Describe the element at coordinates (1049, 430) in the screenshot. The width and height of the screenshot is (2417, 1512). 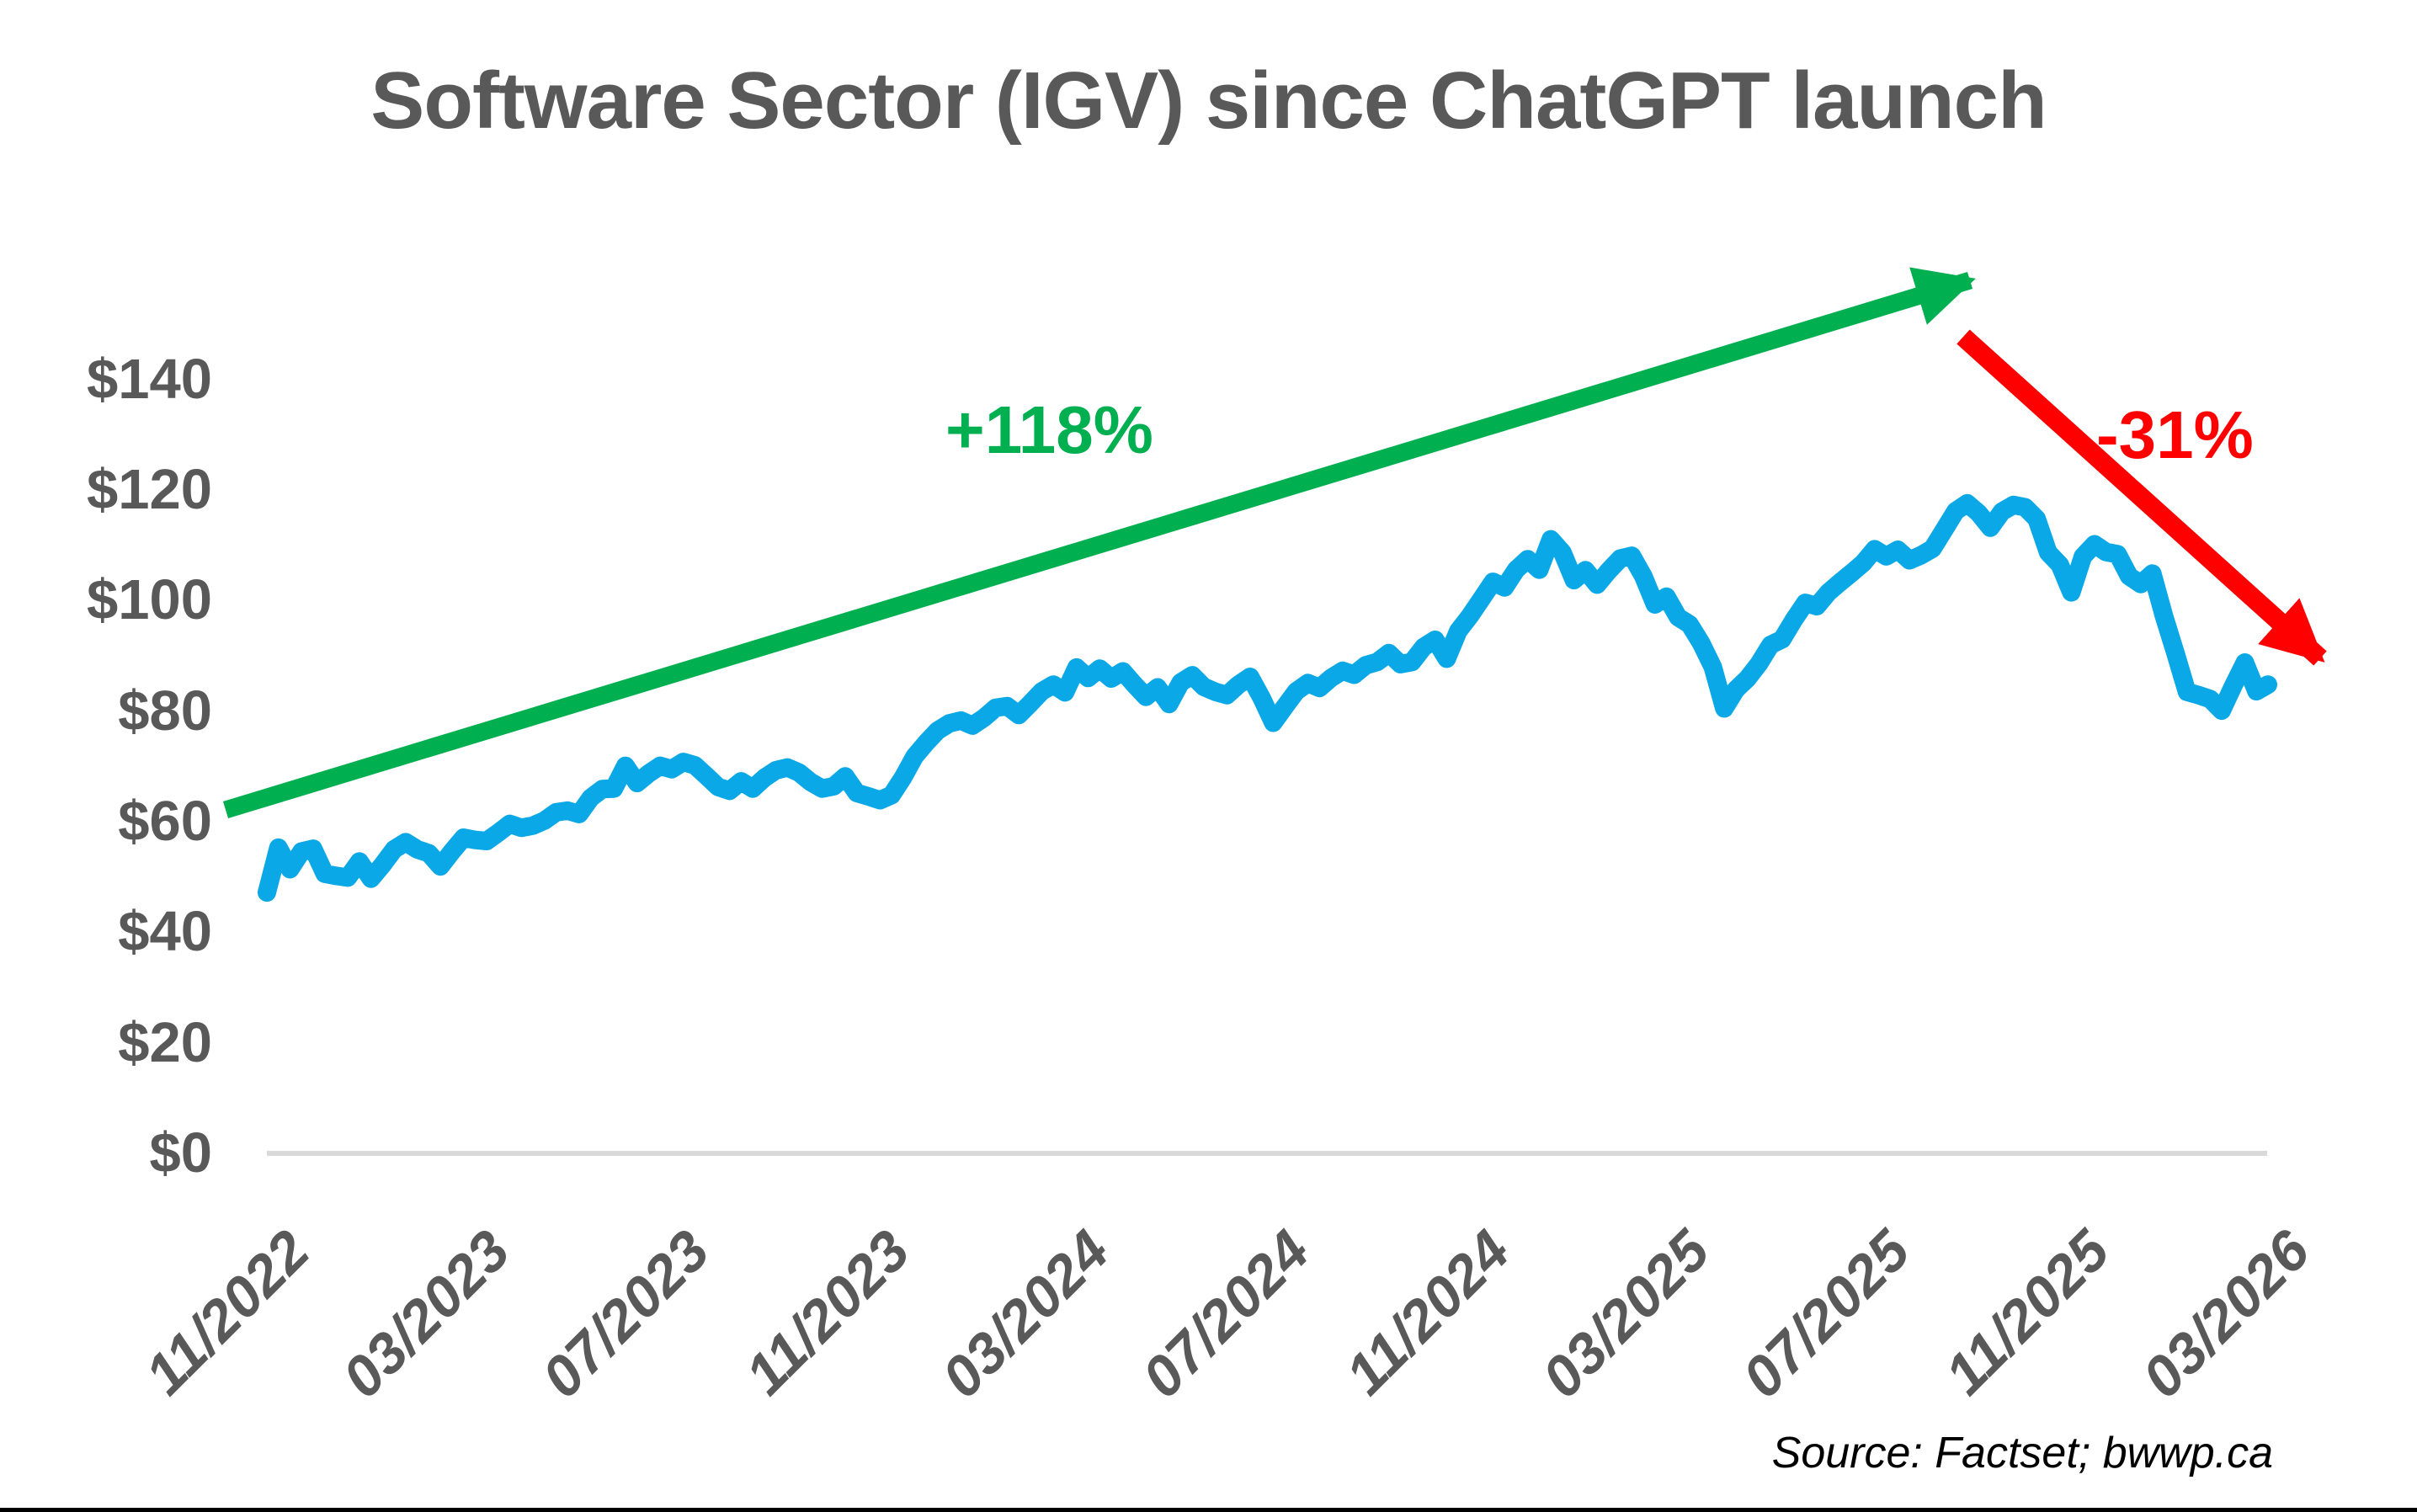
I see `rise-annotation: +118%` at that location.